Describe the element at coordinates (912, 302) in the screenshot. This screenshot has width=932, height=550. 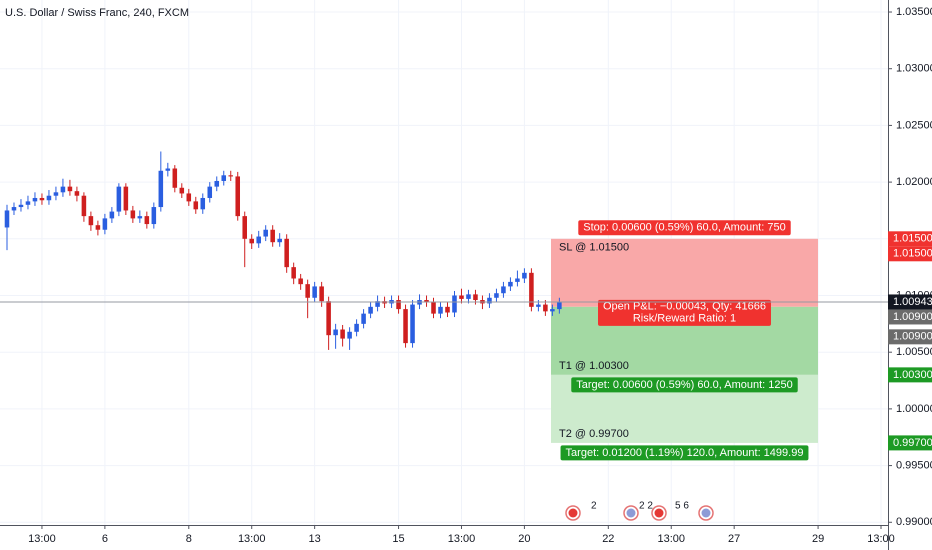
I see `current-price-label: 1.00943` at that location.